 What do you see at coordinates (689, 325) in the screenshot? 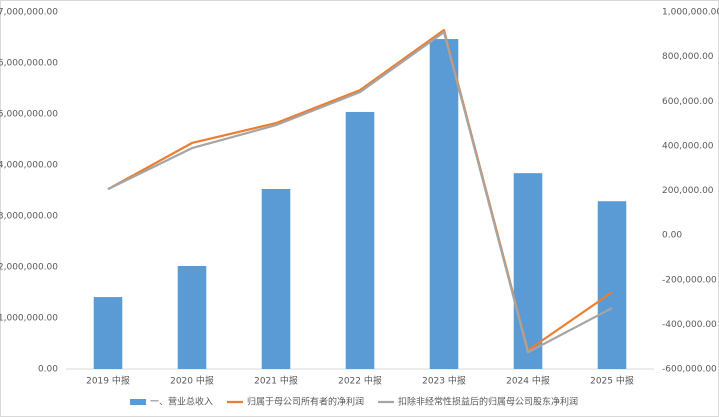
I see `y2-tick-label: -400,000.00` at bounding box center [689, 325].